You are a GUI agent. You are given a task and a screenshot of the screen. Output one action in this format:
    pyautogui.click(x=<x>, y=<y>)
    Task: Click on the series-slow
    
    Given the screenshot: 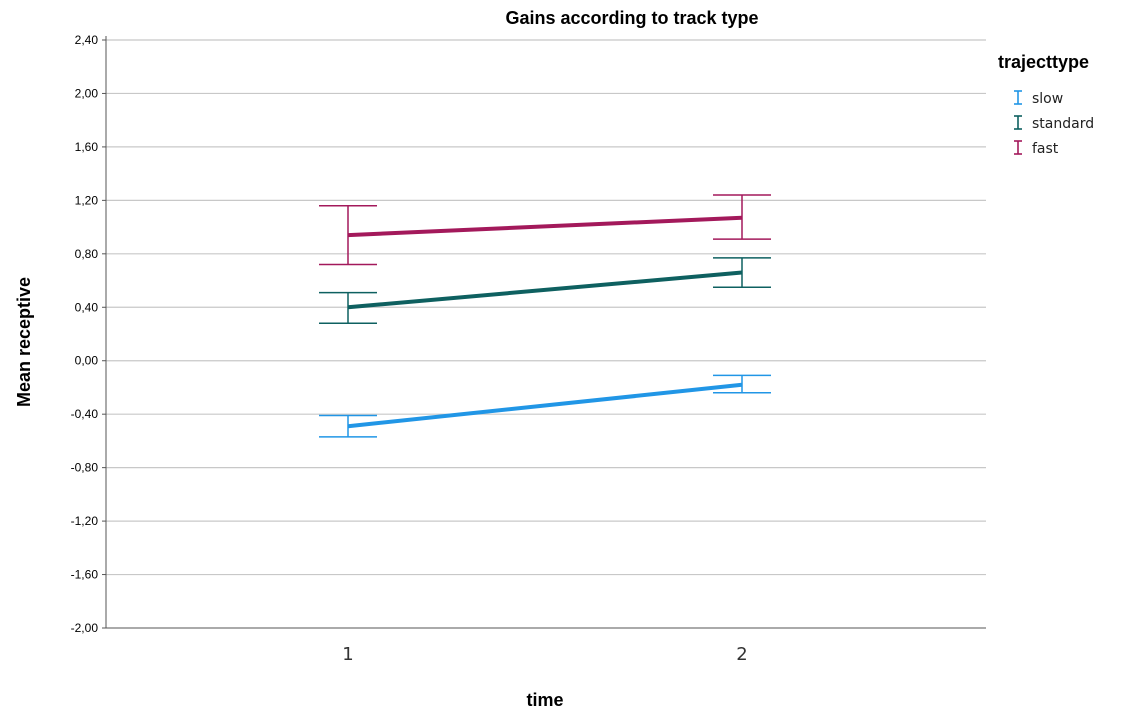 What is the action you would take?
    pyautogui.click(x=545, y=406)
    